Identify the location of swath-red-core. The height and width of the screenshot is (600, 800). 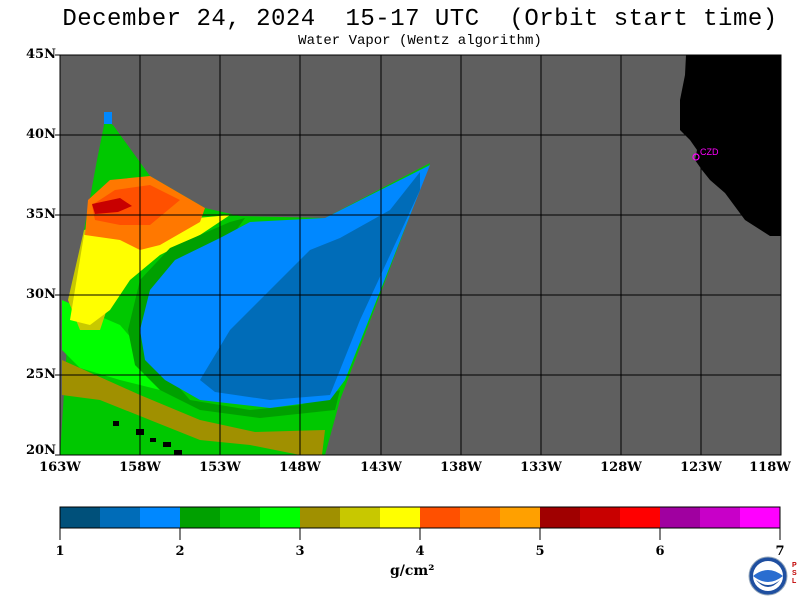
(112, 206).